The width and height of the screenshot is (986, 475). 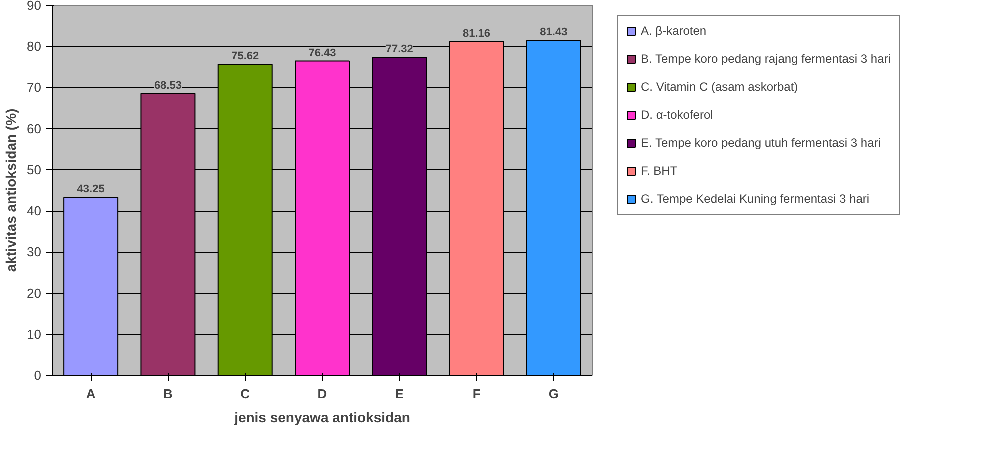 I want to click on y-tick-label: 80, so click(x=34, y=46).